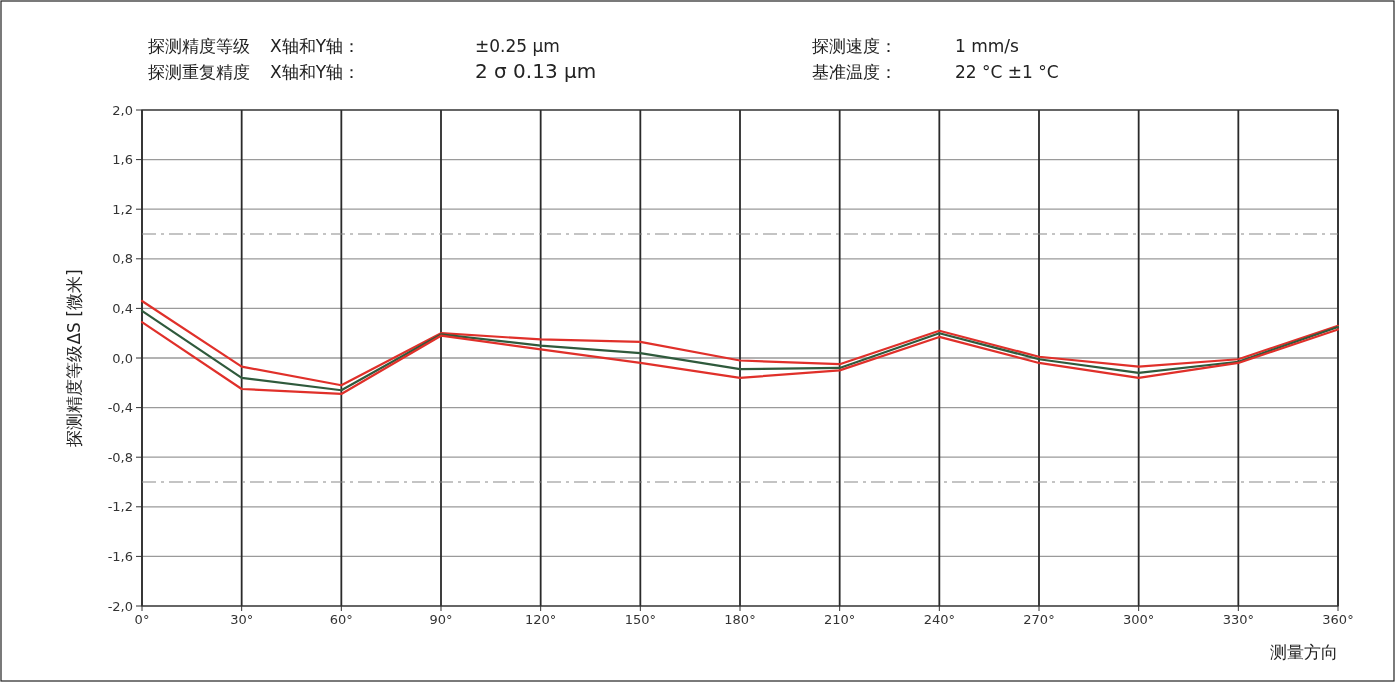  What do you see at coordinates (122, 209) in the screenshot?
I see `y-tick-label: 1,2` at bounding box center [122, 209].